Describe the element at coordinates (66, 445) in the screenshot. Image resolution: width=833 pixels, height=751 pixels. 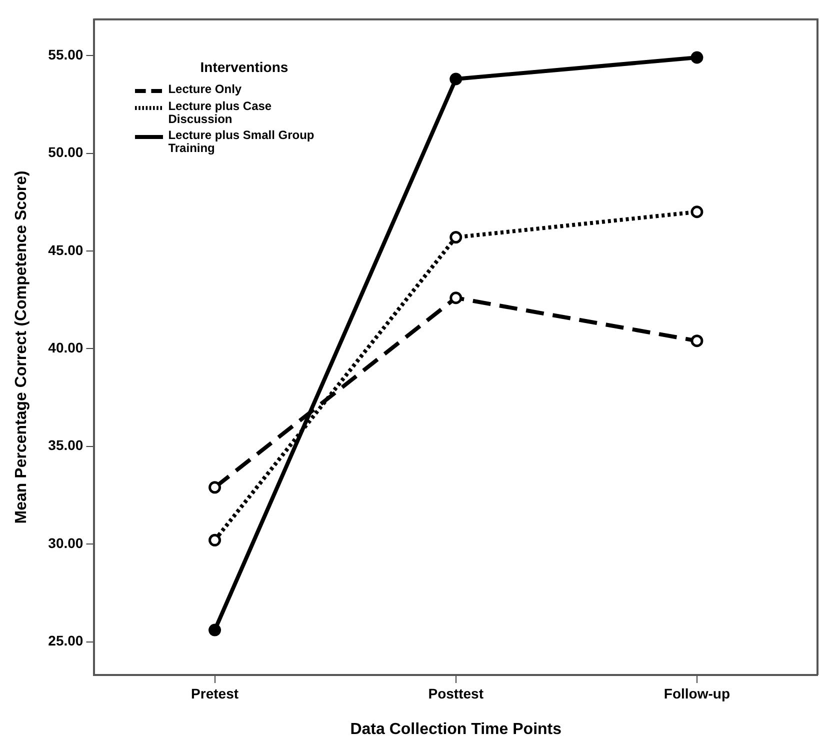
I see `y-tick-label: 35.00` at that location.